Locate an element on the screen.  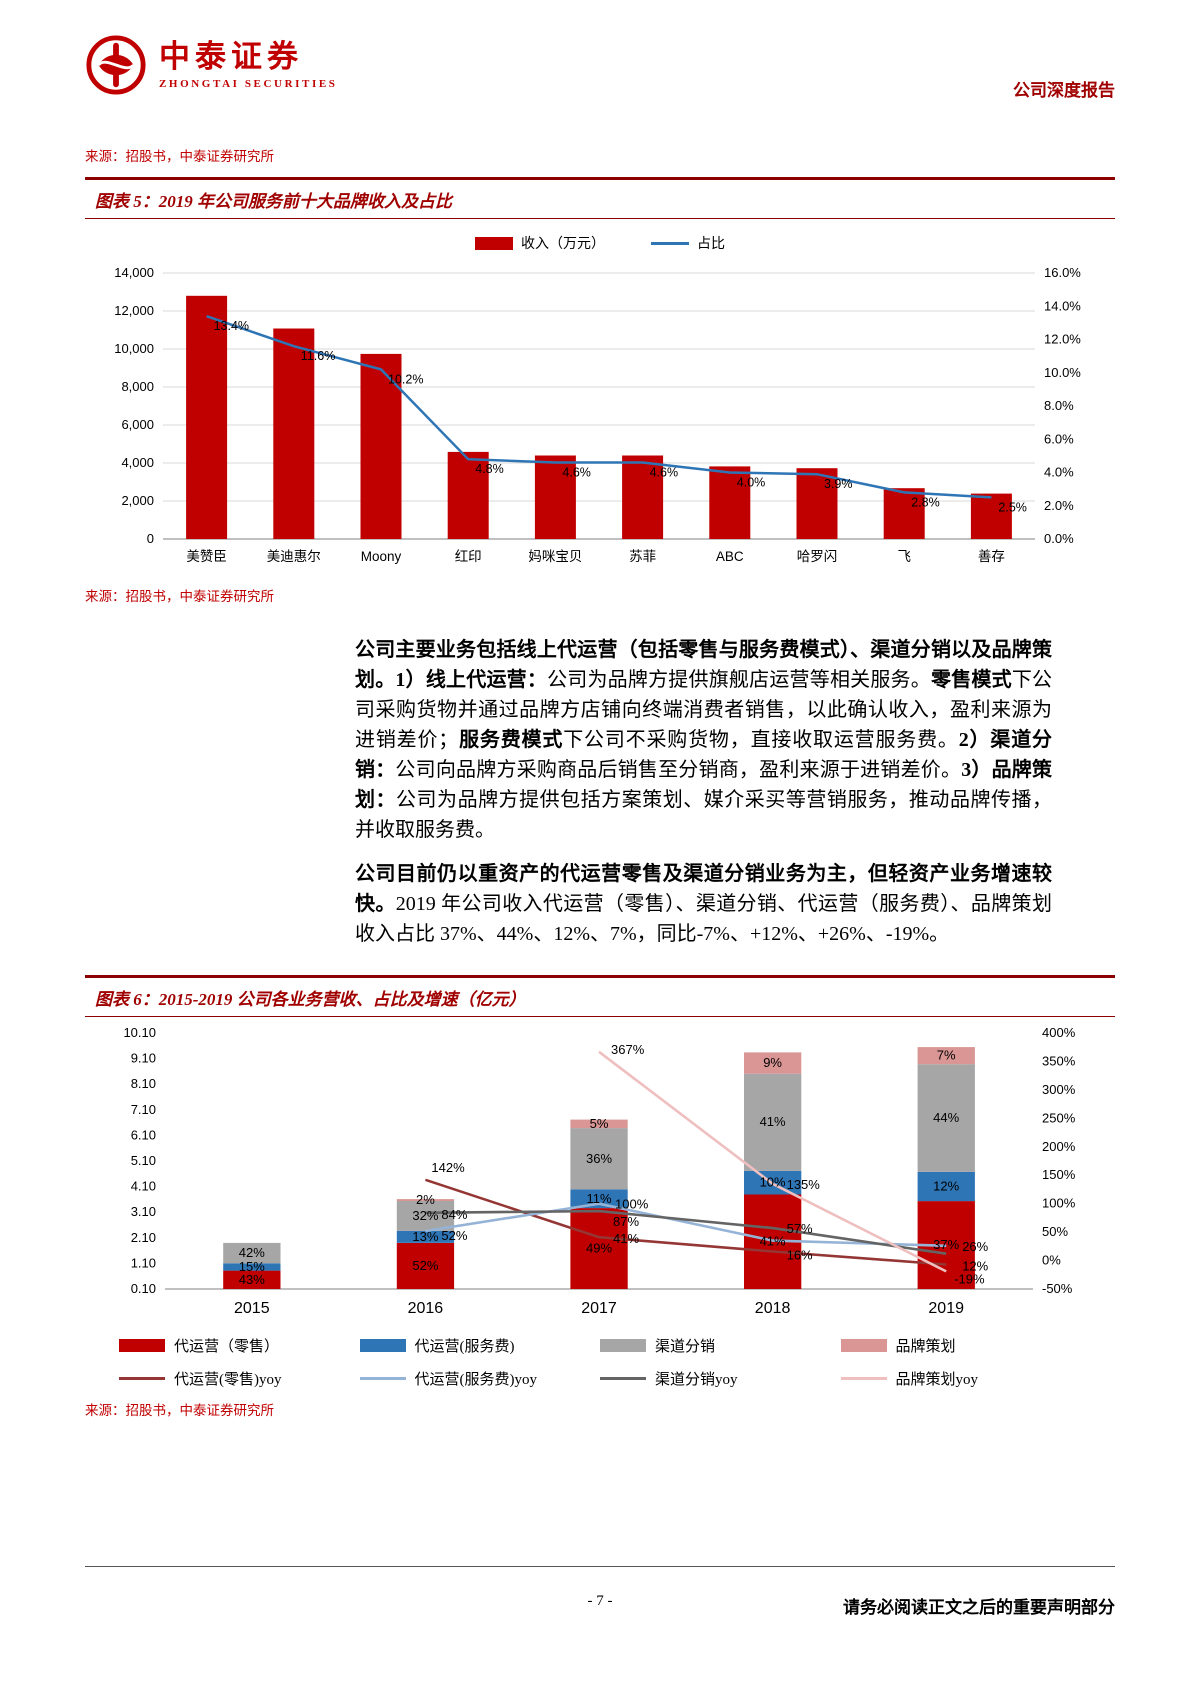
svg-text: 8.0% is located at coordinates (1059, 405).